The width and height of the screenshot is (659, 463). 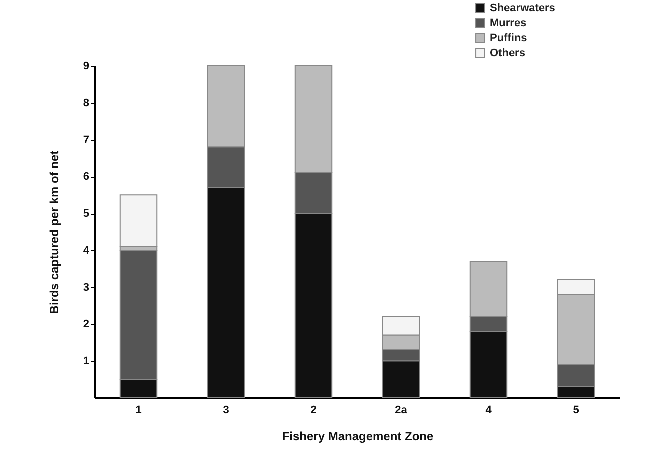 I want to click on y-tick-label: 1, so click(x=86, y=362).